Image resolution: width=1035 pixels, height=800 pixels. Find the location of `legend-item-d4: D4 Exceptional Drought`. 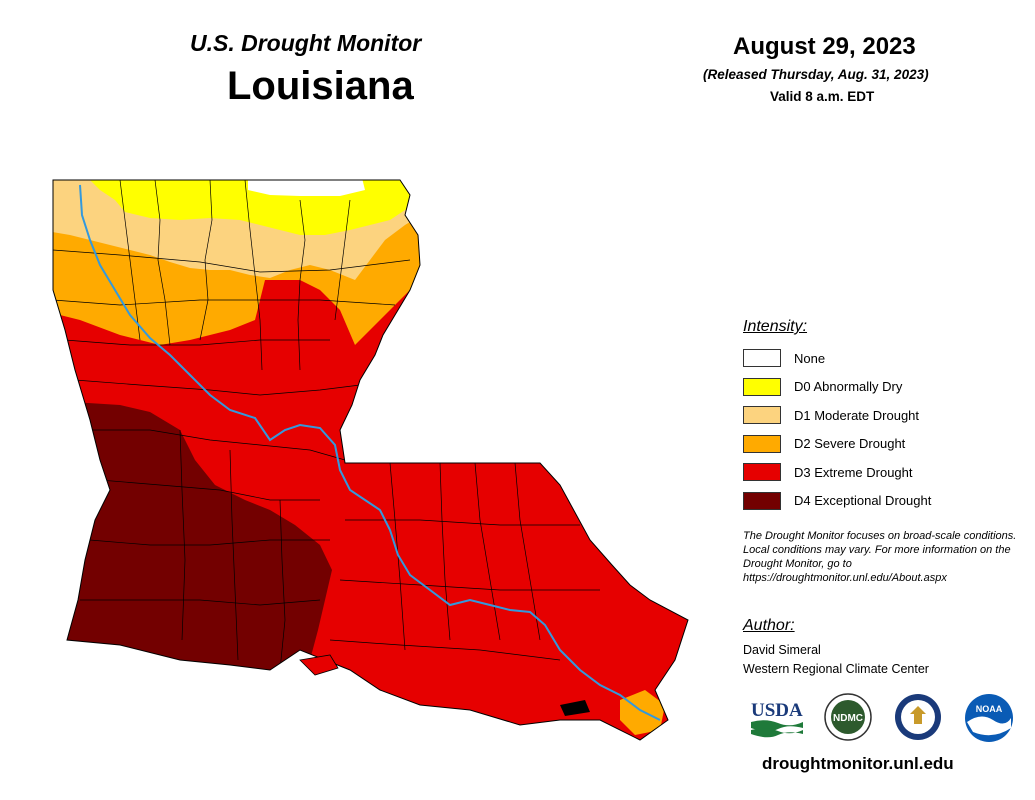

legend-item-d4: D4 Exceptional Drought is located at coordinates (883, 501).